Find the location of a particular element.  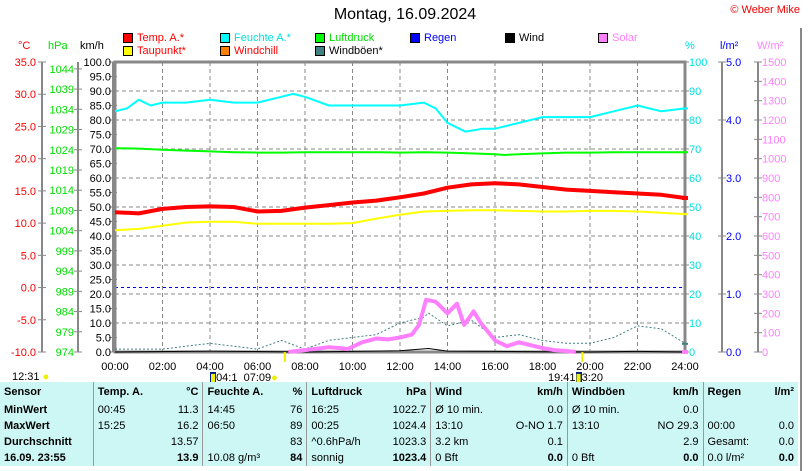

pressure-axis-tick-label: 1034 is located at coordinates (62, 110).